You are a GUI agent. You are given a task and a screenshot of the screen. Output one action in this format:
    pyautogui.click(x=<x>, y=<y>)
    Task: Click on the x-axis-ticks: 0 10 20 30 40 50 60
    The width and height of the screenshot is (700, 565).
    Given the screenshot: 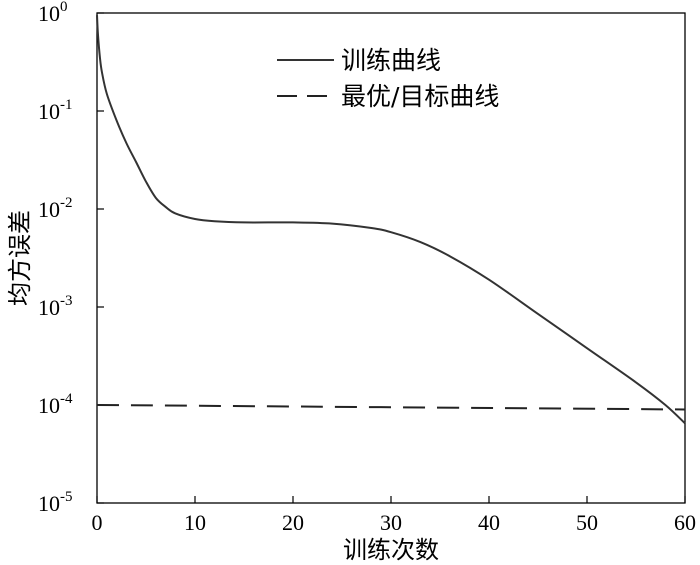 What is the action you would take?
    pyautogui.click(x=394, y=515)
    